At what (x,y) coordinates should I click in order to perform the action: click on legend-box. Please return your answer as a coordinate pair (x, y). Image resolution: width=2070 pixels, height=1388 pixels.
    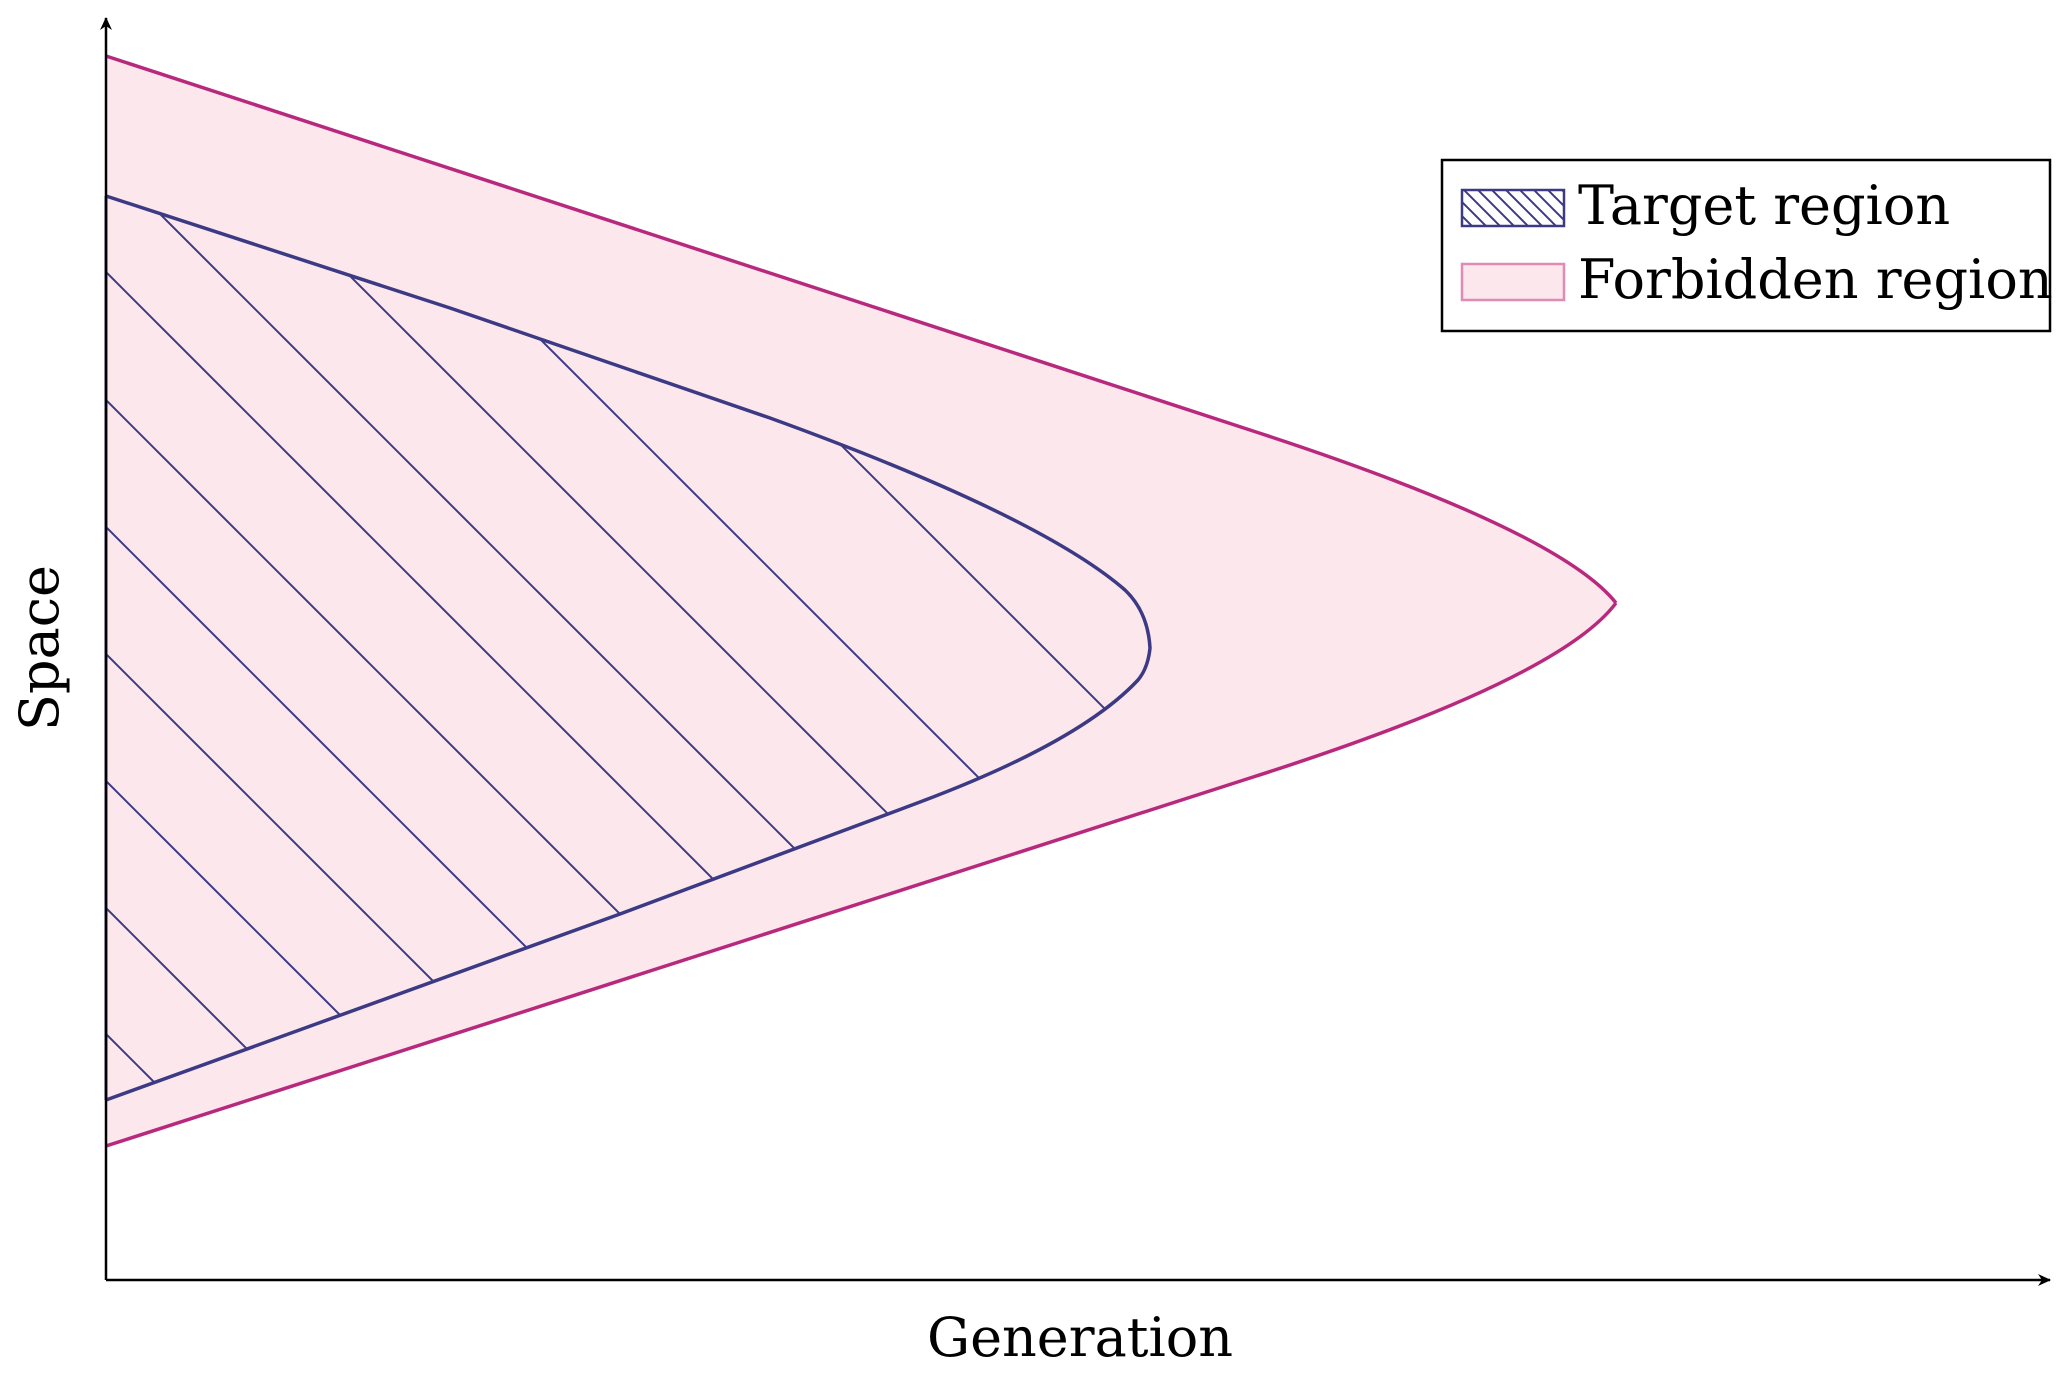
    Looking at the image, I should click on (1746, 245).